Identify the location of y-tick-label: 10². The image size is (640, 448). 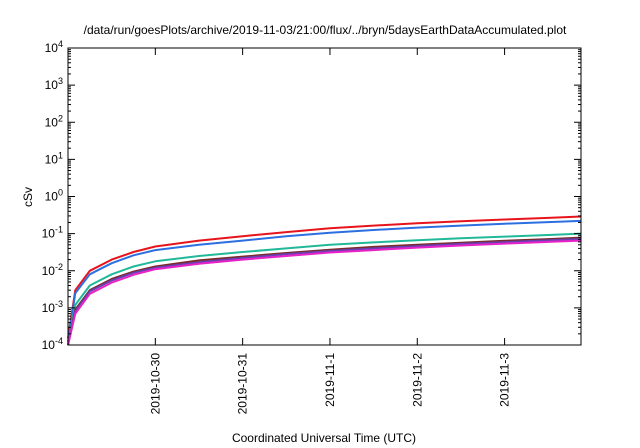
(54, 121).